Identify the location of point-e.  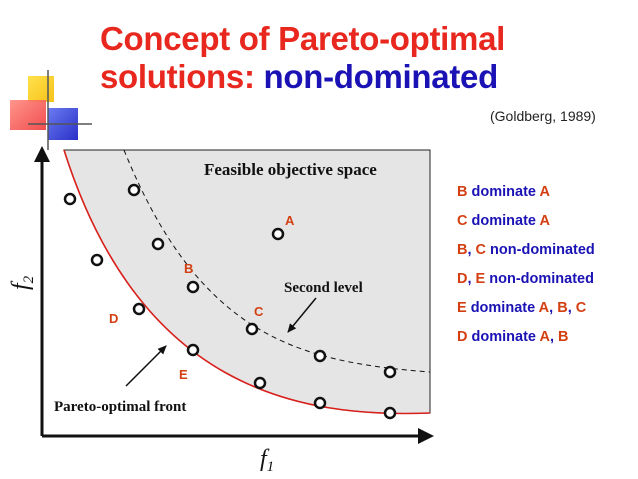
(193, 350).